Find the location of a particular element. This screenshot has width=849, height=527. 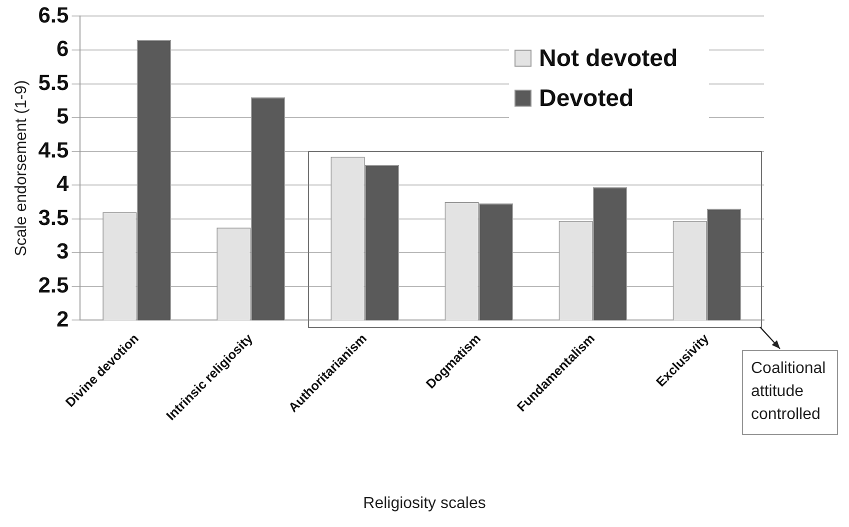

y-tick-label: 5 is located at coordinates (62, 116).